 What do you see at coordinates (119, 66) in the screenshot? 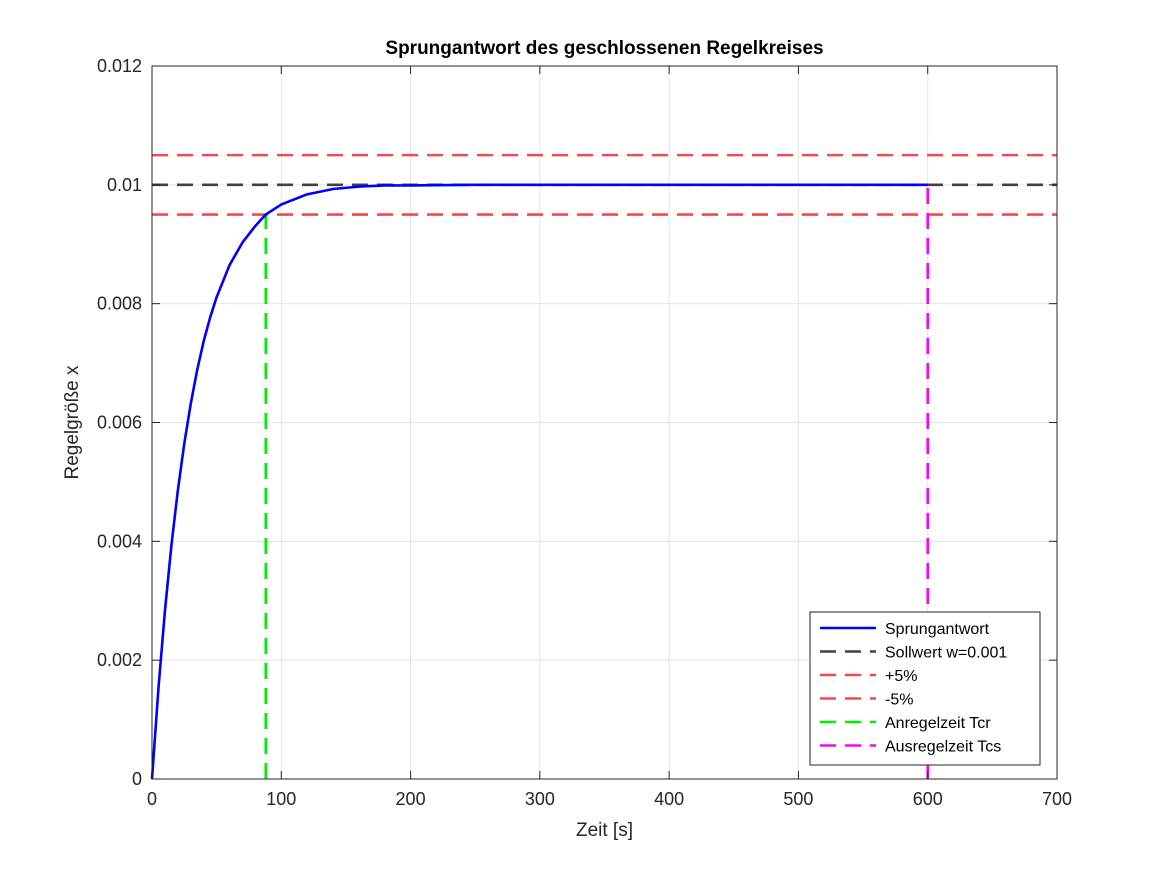
I see `y-tick-label: 0.012` at bounding box center [119, 66].